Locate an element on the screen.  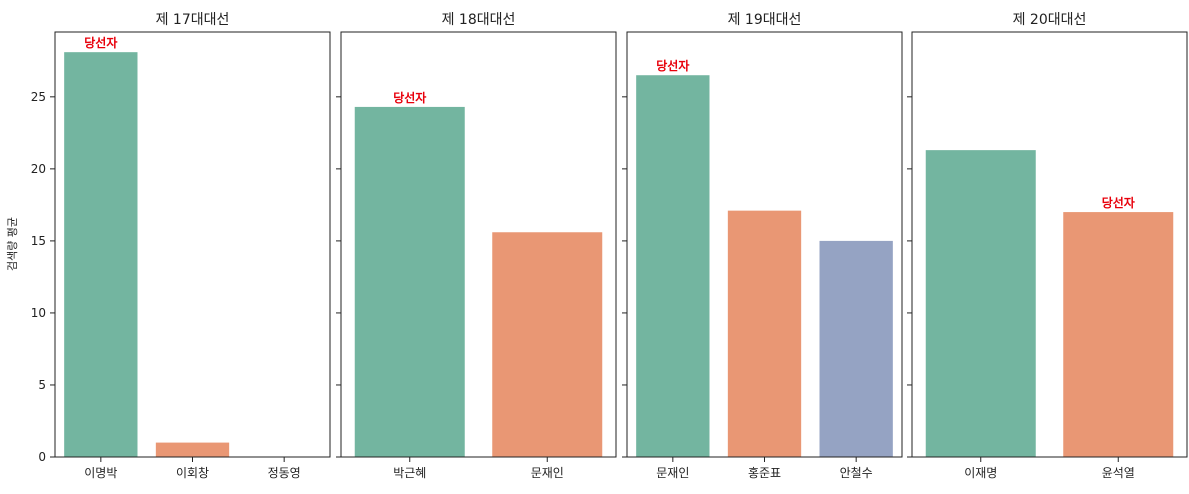
bar-이명박 is located at coordinates (101, 254).